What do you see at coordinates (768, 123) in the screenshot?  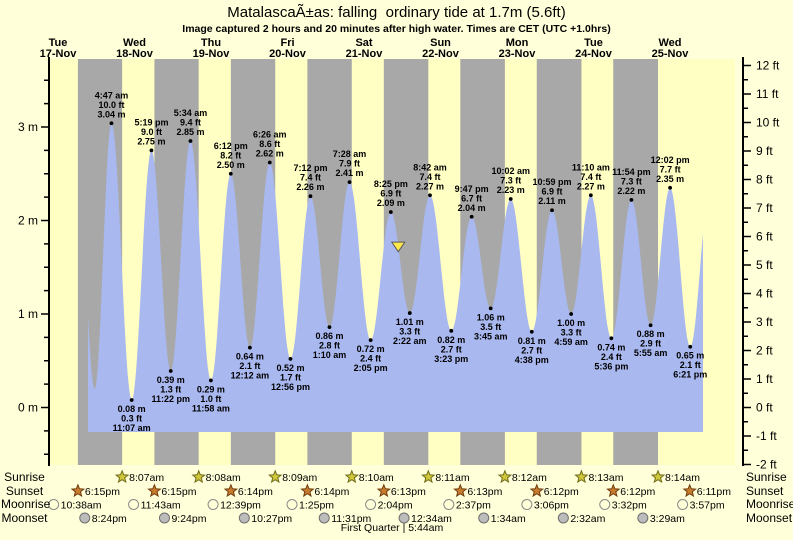 I see `svg-text: 10 ft` at bounding box center [768, 123].